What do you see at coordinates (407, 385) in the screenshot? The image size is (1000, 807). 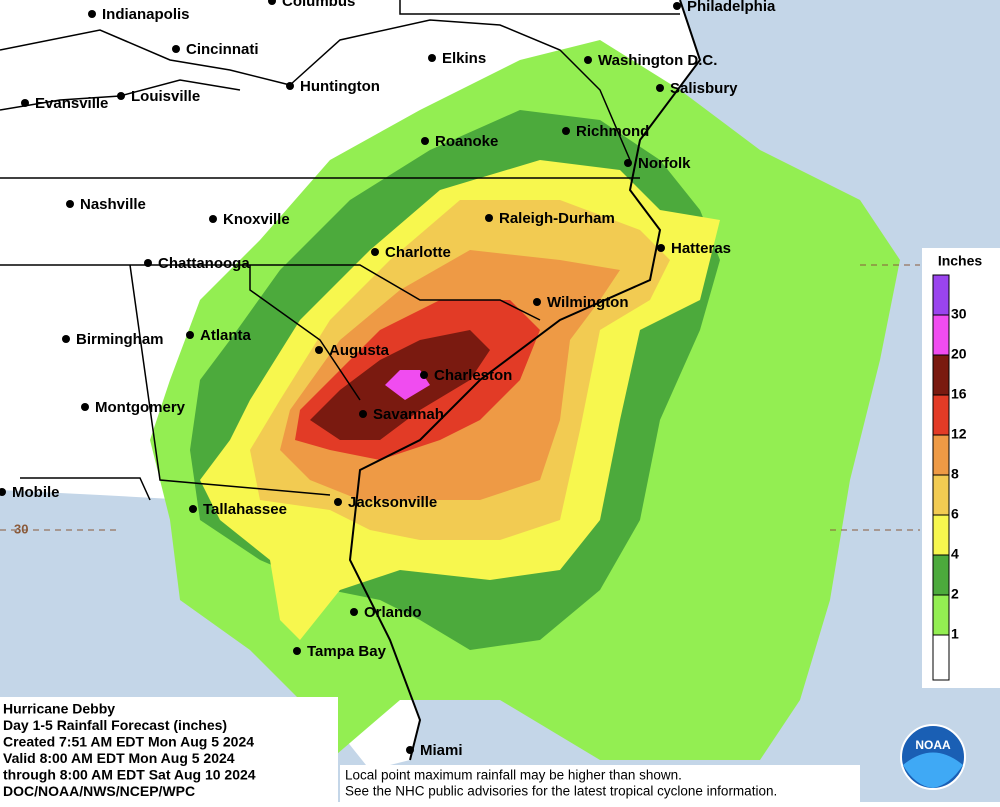 I see `rain-20in` at bounding box center [407, 385].